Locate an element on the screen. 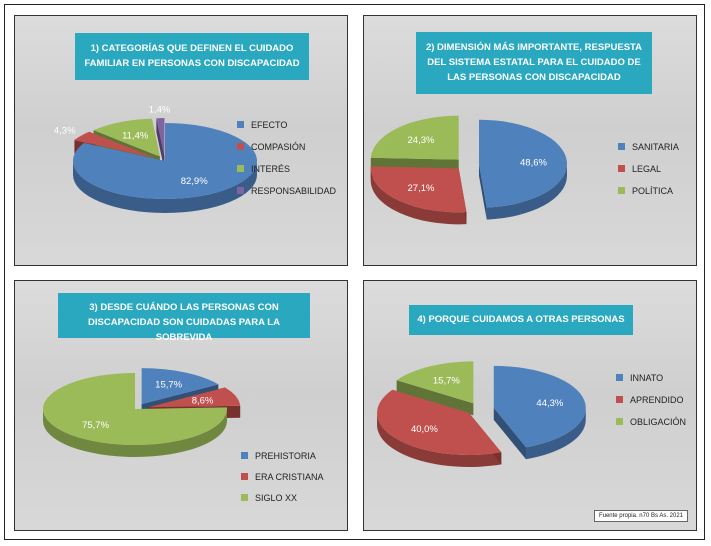  legend-label: SIGLO XX is located at coordinates (276, 498).